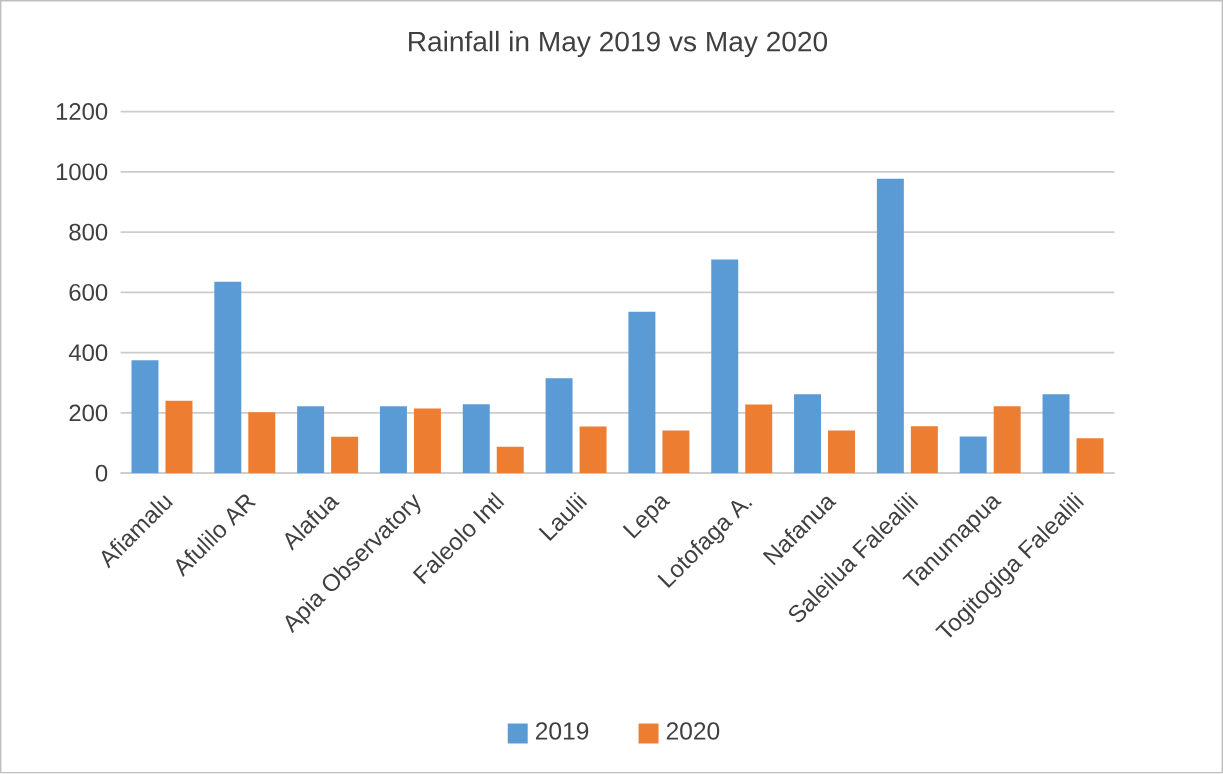  Describe the element at coordinates (88, 413) in the screenshot. I see `y-tick-label: 200` at that location.